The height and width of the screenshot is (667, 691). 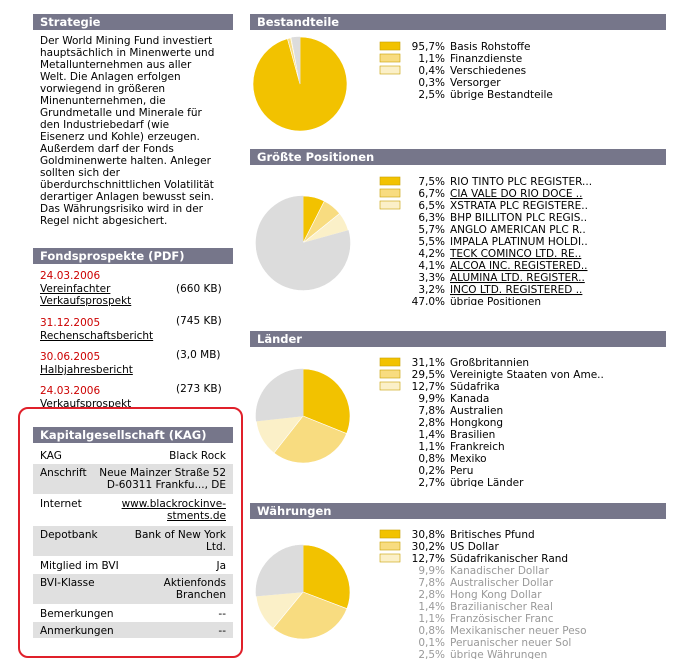 I want to click on value-label: 2,5%, so click(x=431, y=654).